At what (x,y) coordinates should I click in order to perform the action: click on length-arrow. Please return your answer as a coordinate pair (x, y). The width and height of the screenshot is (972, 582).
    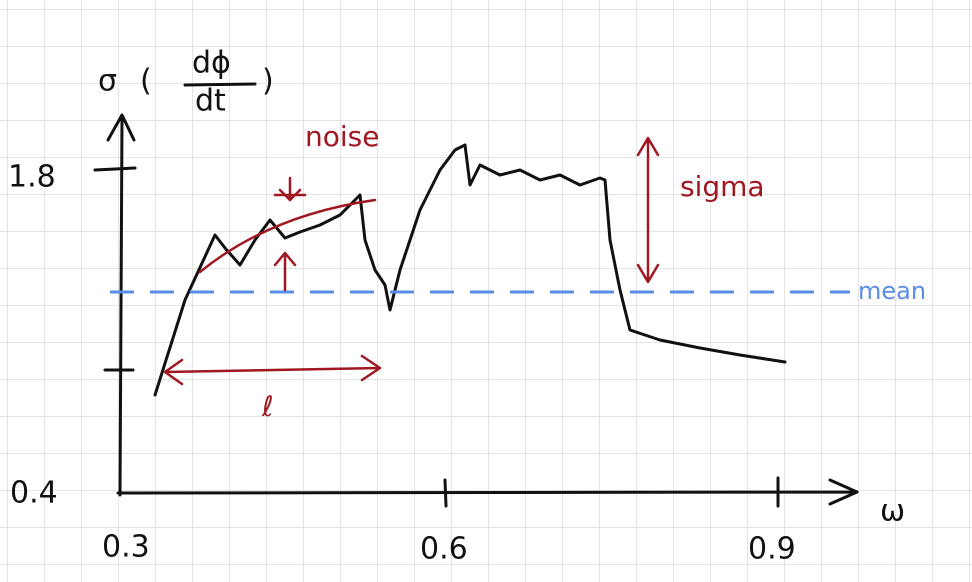
    Looking at the image, I should click on (272, 370).